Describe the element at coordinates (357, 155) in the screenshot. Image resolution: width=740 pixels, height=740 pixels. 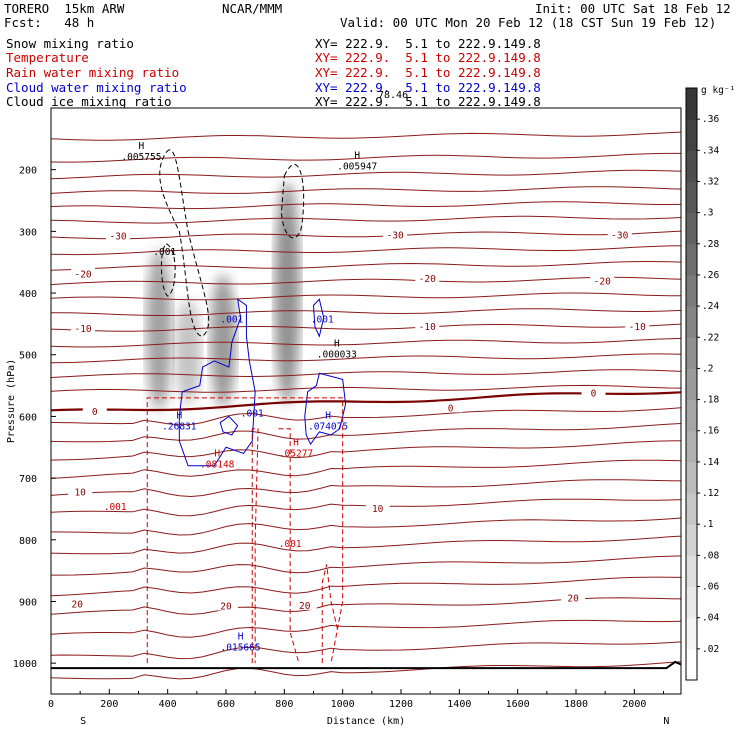
I see `extremum-h-1: H` at that location.